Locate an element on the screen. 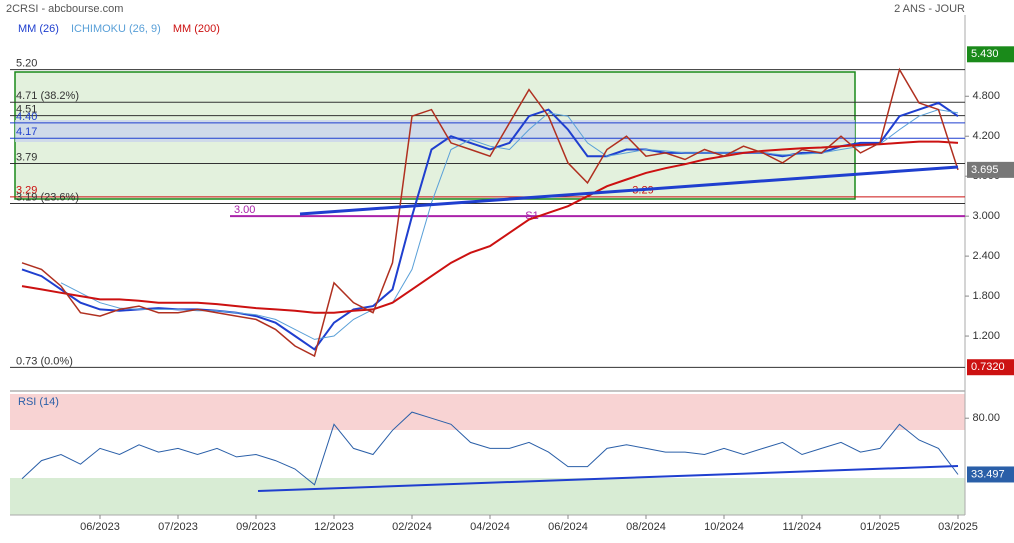 The height and width of the screenshot is (543, 1014). chart-title: 2CRSI - abcbourse.com is located at coordinates (64, 9).